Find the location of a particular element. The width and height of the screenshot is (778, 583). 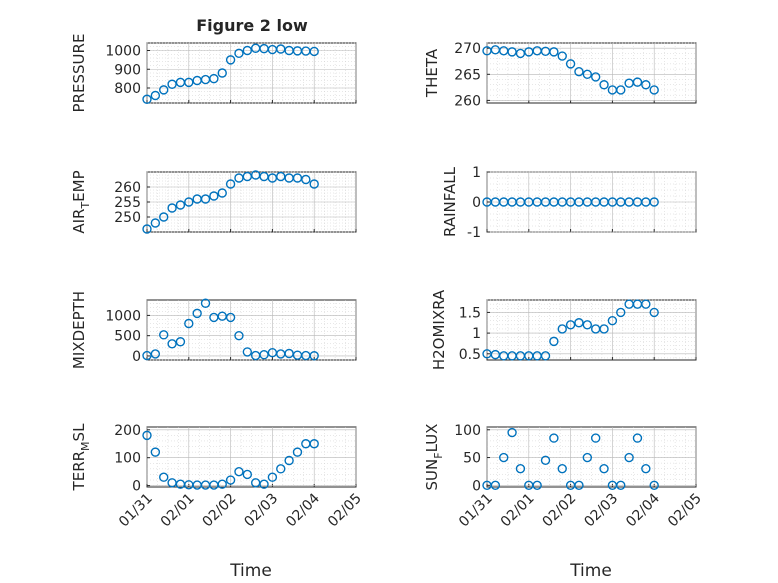

y-tick-label: 0.5 is located at coordinates (470, 355).